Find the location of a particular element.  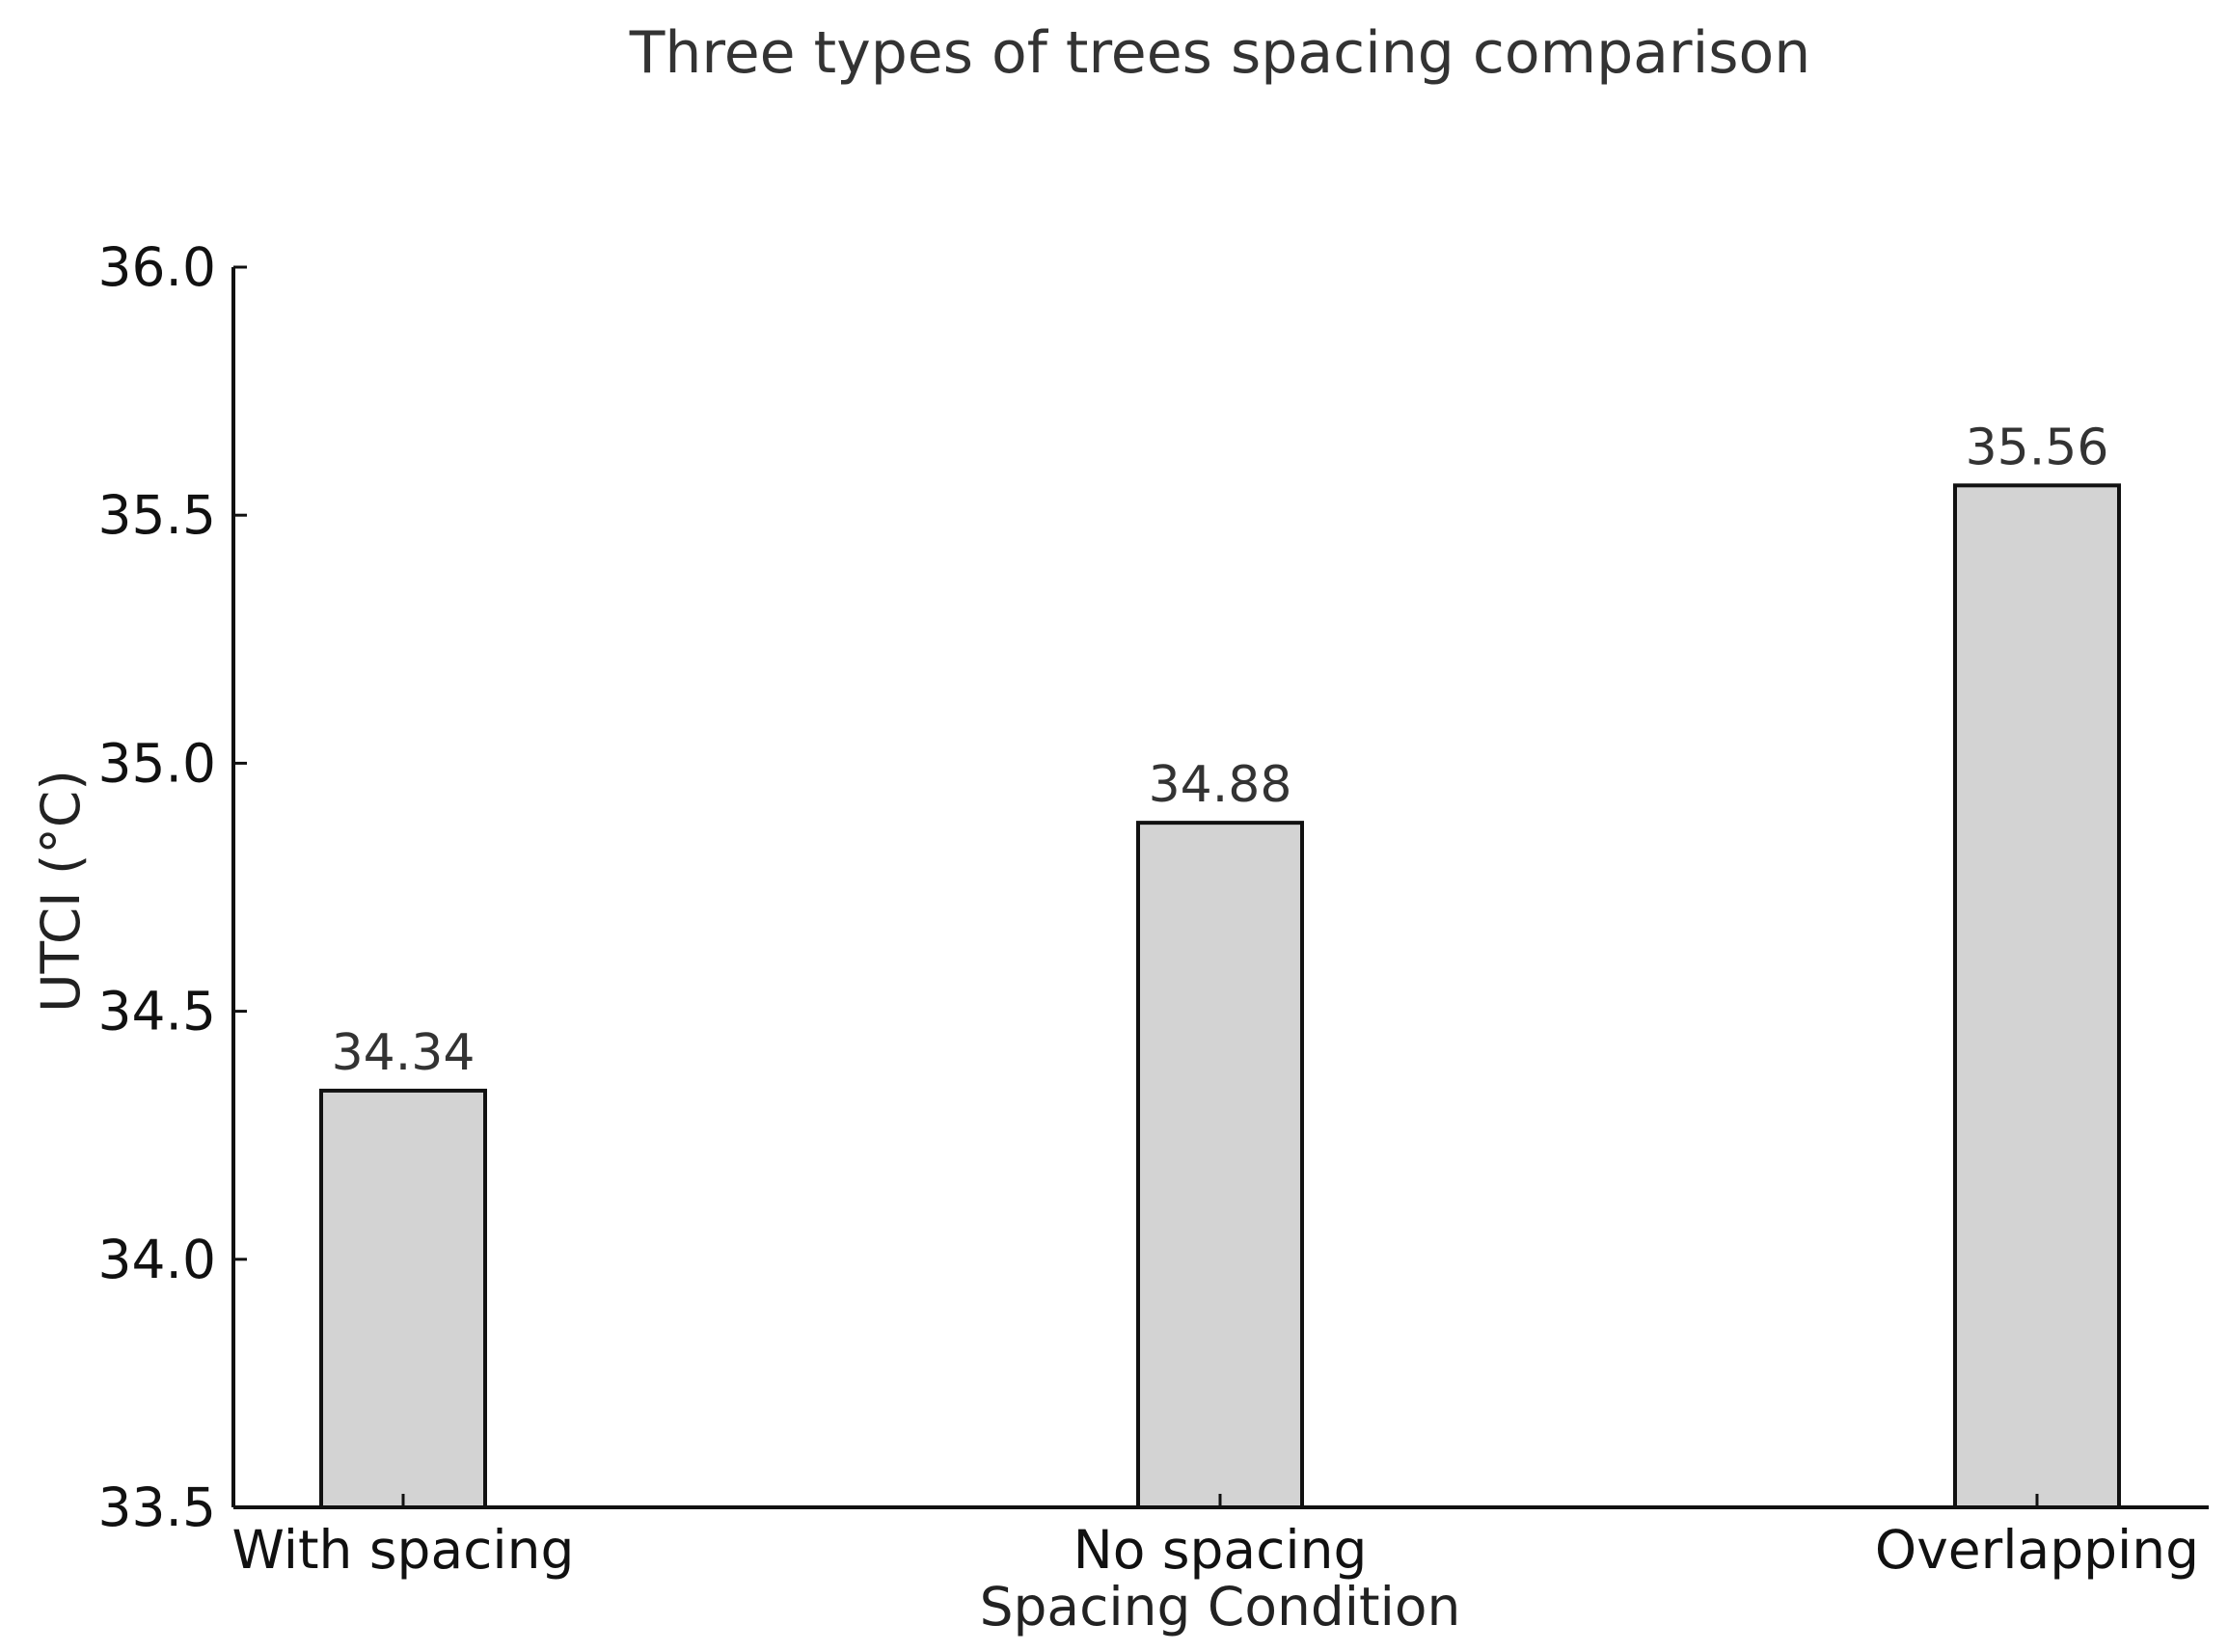

x-axis-ticks: With spacing No spacing Overlapping is located at coordinates (1215, 1537).